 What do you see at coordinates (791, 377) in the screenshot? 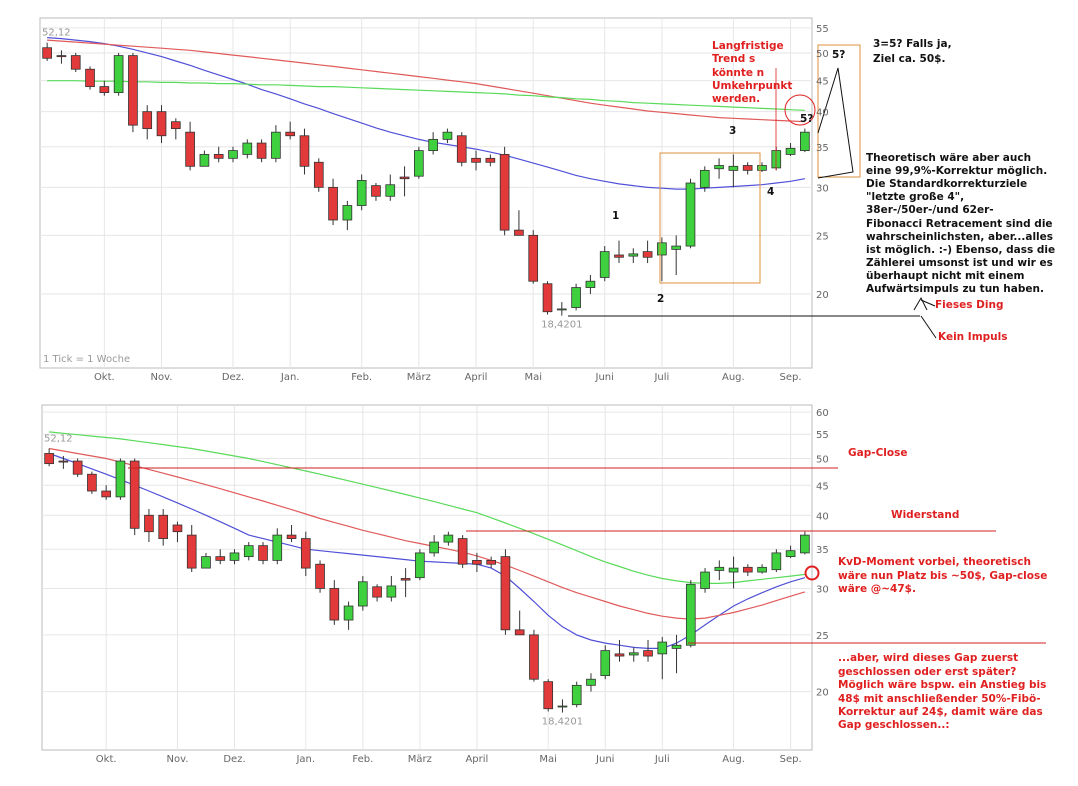
I see `x-tick-label: Sep.` at bounding box center [791, 377].